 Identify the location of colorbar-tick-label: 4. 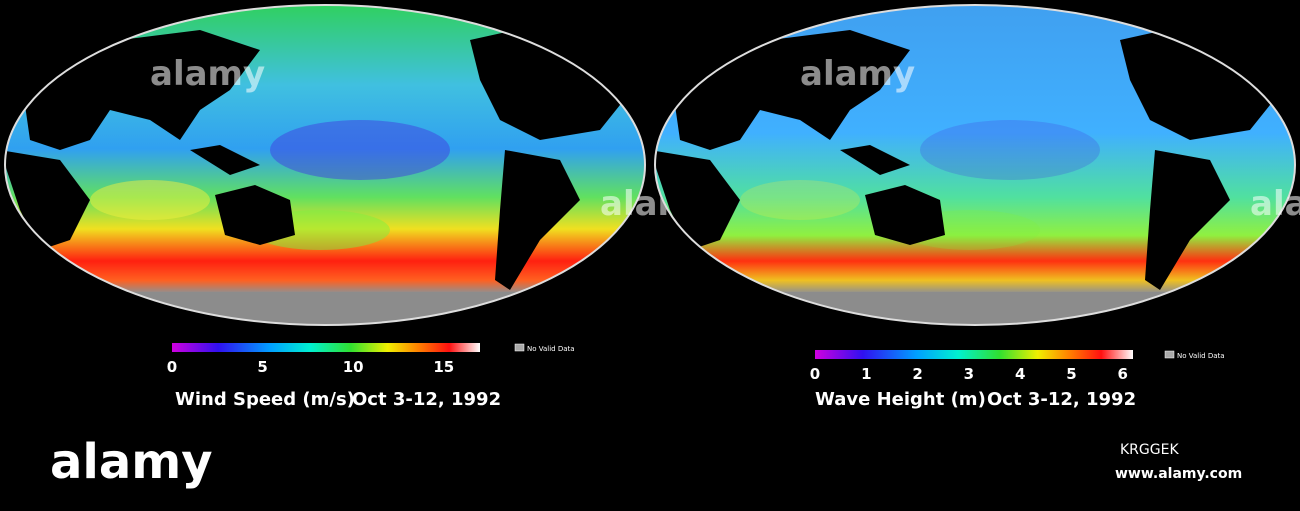
(1020, 374).